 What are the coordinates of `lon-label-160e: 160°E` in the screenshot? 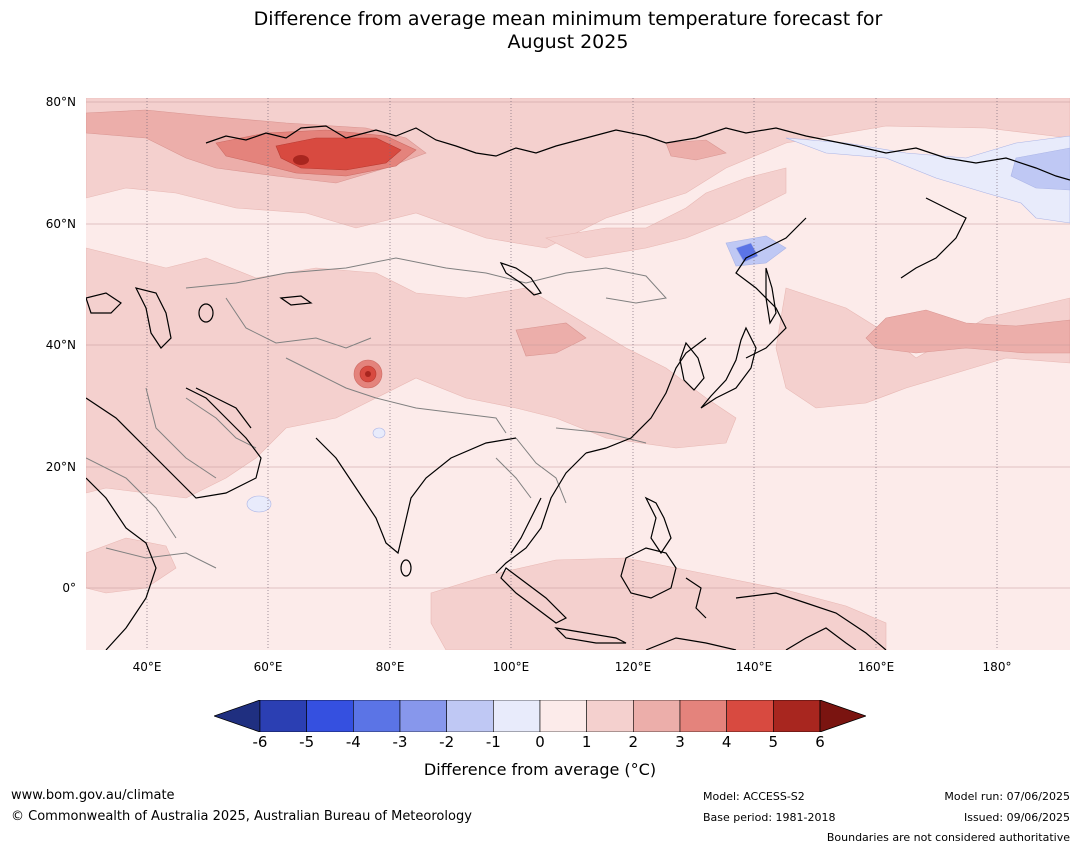 It's located at (876, 667).